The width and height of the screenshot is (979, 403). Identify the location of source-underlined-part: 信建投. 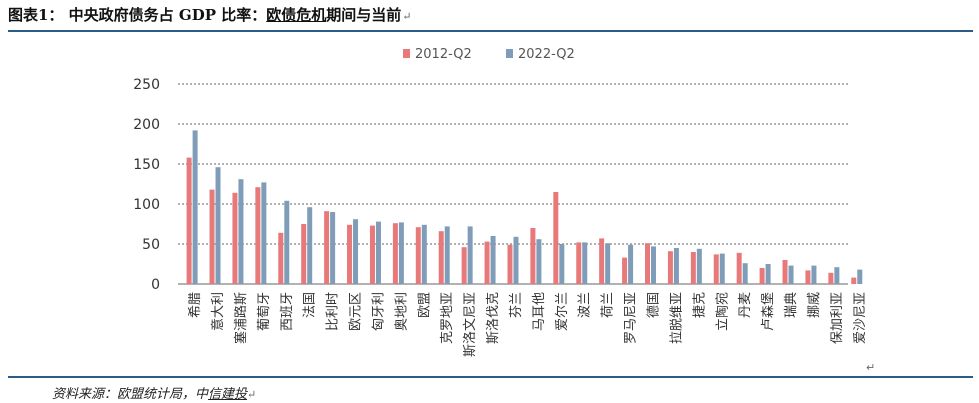
(228, 394).